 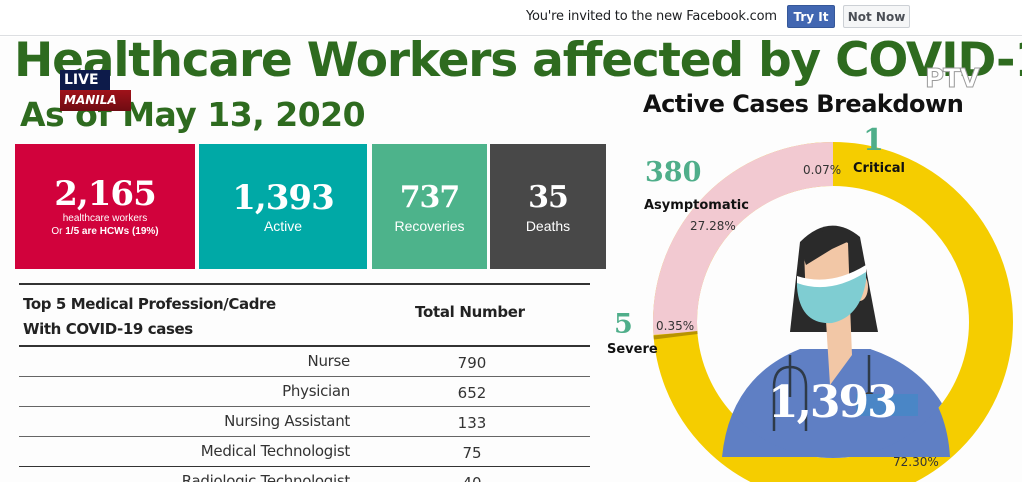 What do you see at coordinates (95, 100) in the screenshot?
I see `live-location: MANILA` at bounding box center [95, 100].